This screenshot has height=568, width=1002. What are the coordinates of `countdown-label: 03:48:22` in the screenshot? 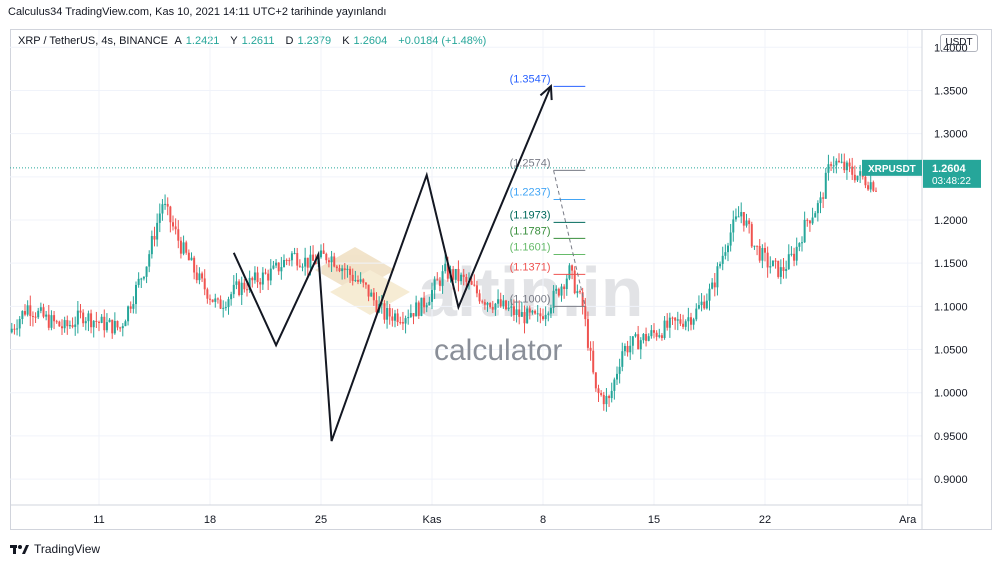 It's located at (951, 181).